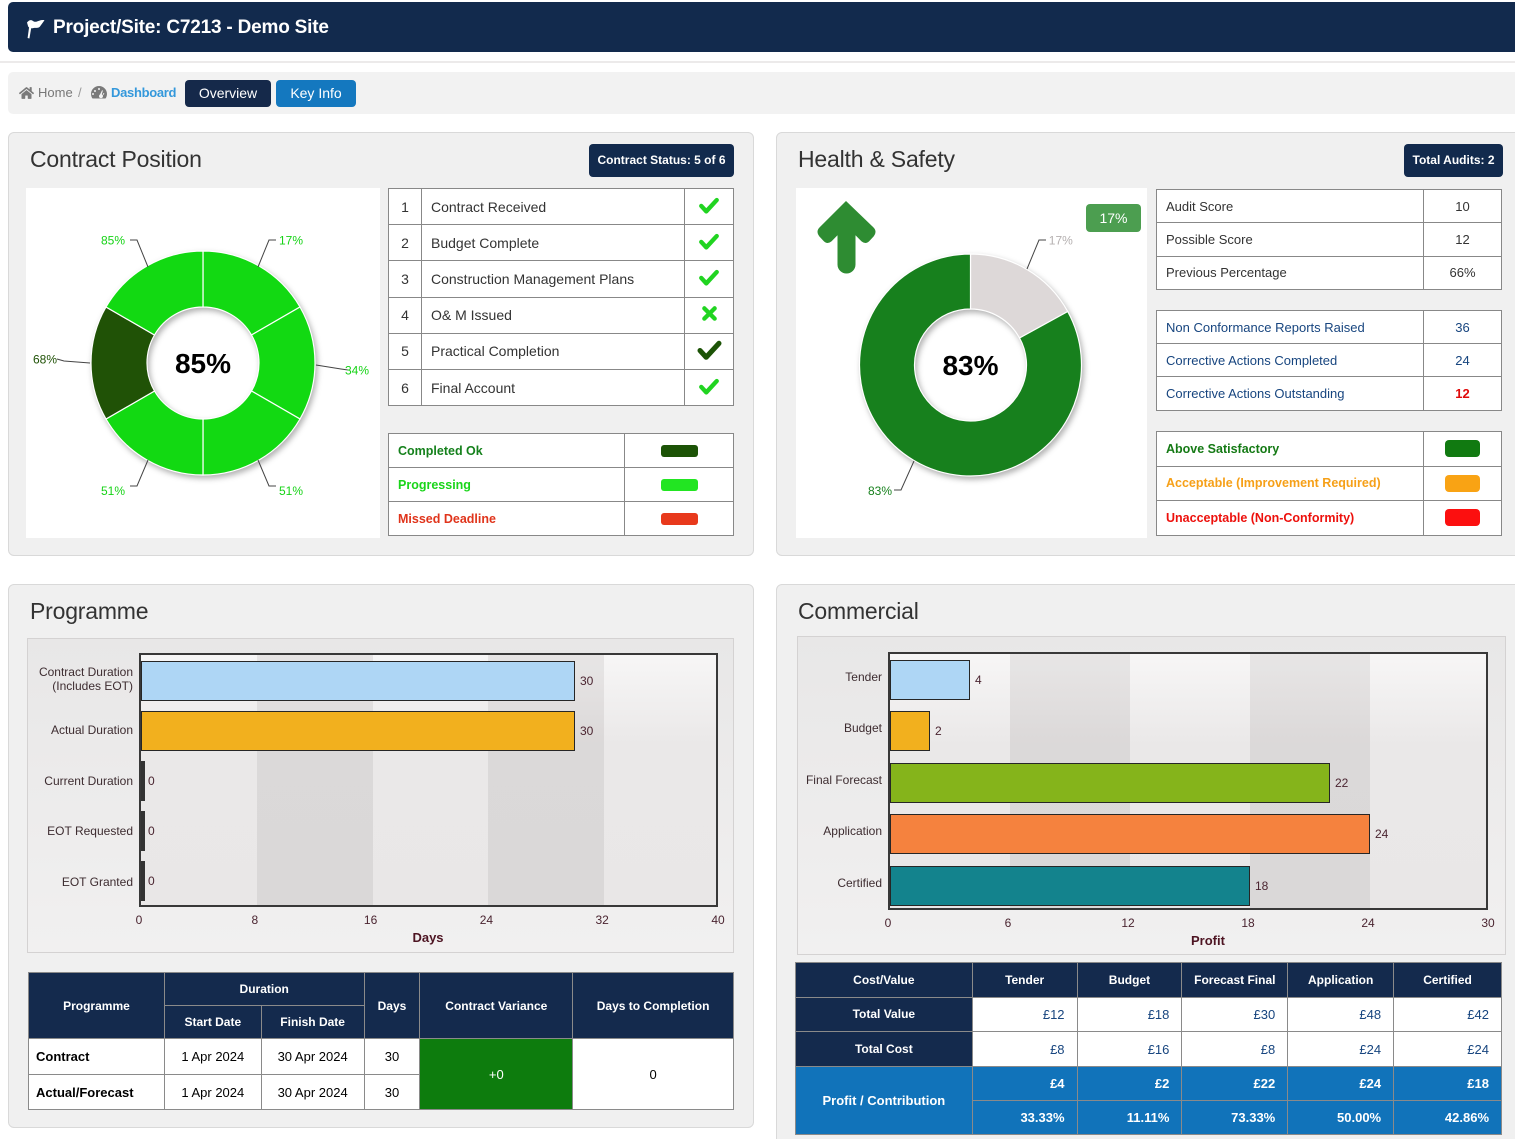 This screenshot has height=1139, width=1515. Describe the element at coordinates (357, 371) in the screenshot. I see `svg-text: 34%` at that location.